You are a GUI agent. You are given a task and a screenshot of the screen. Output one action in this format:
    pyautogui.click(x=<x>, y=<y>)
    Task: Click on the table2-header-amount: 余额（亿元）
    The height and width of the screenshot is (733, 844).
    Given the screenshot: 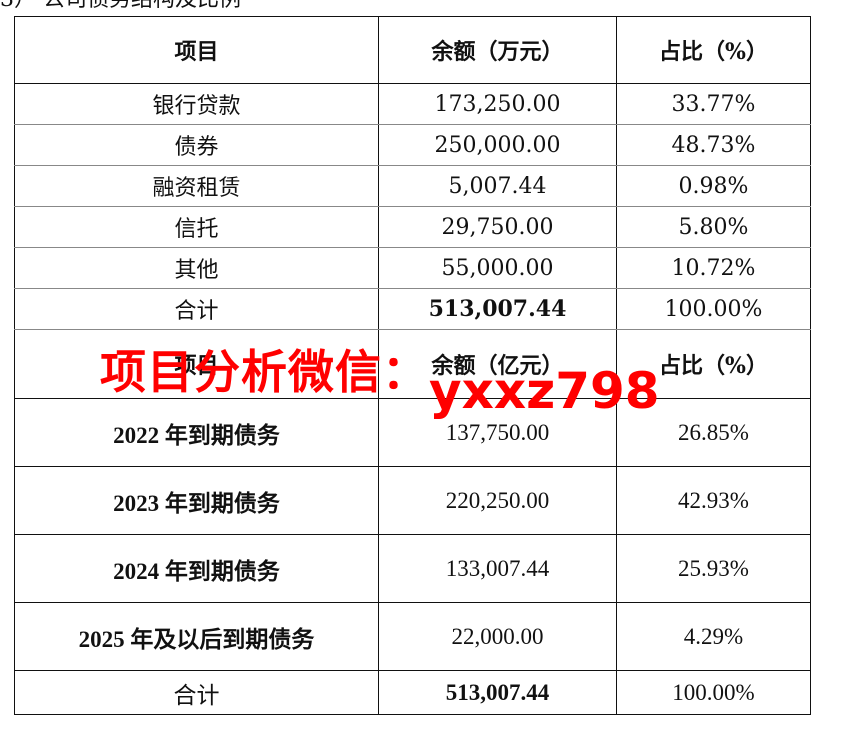 What is the action you would take?
    pyautogui.click(x=497, y=364)
    